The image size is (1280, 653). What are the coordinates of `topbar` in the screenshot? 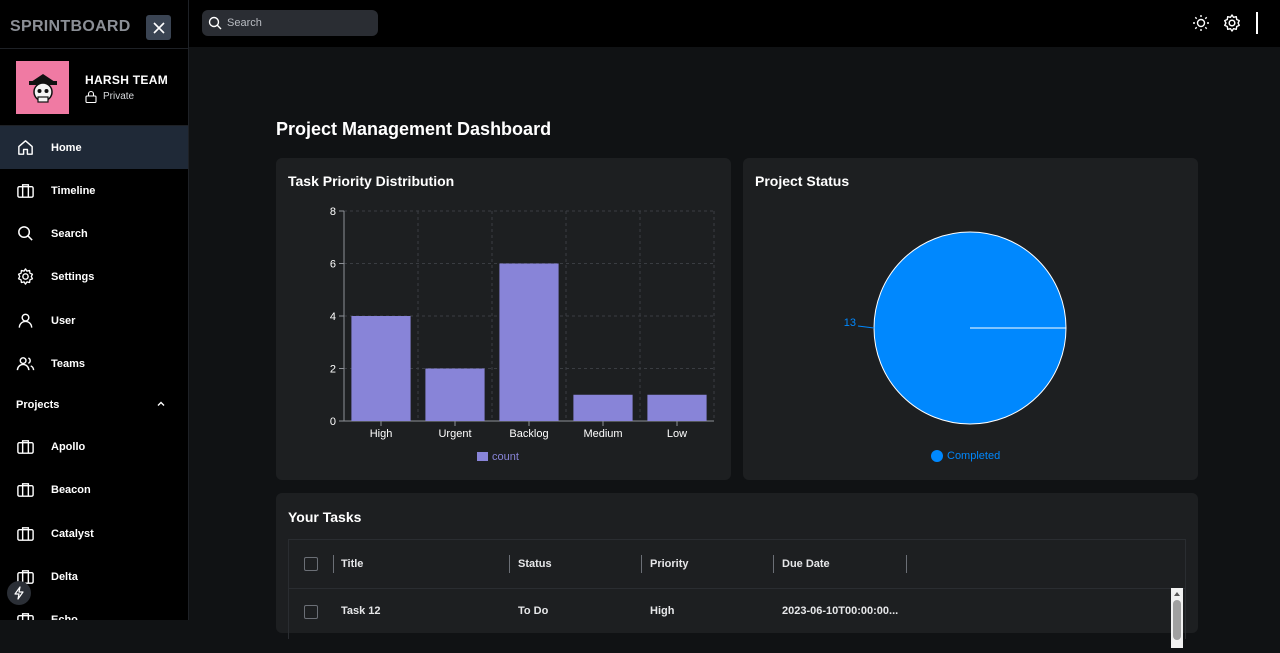 It's located at (734, 23).